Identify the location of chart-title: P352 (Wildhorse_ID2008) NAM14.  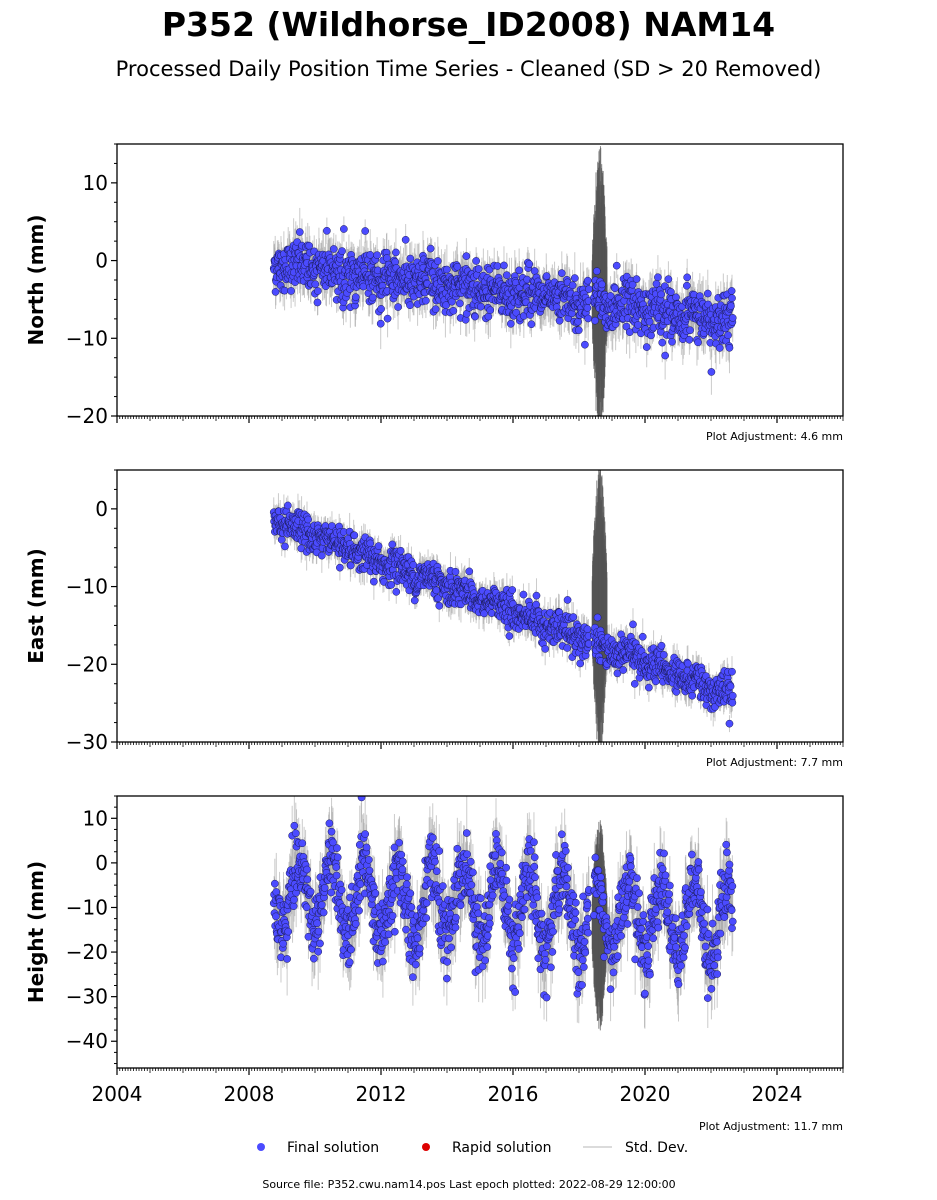
(468, 24).